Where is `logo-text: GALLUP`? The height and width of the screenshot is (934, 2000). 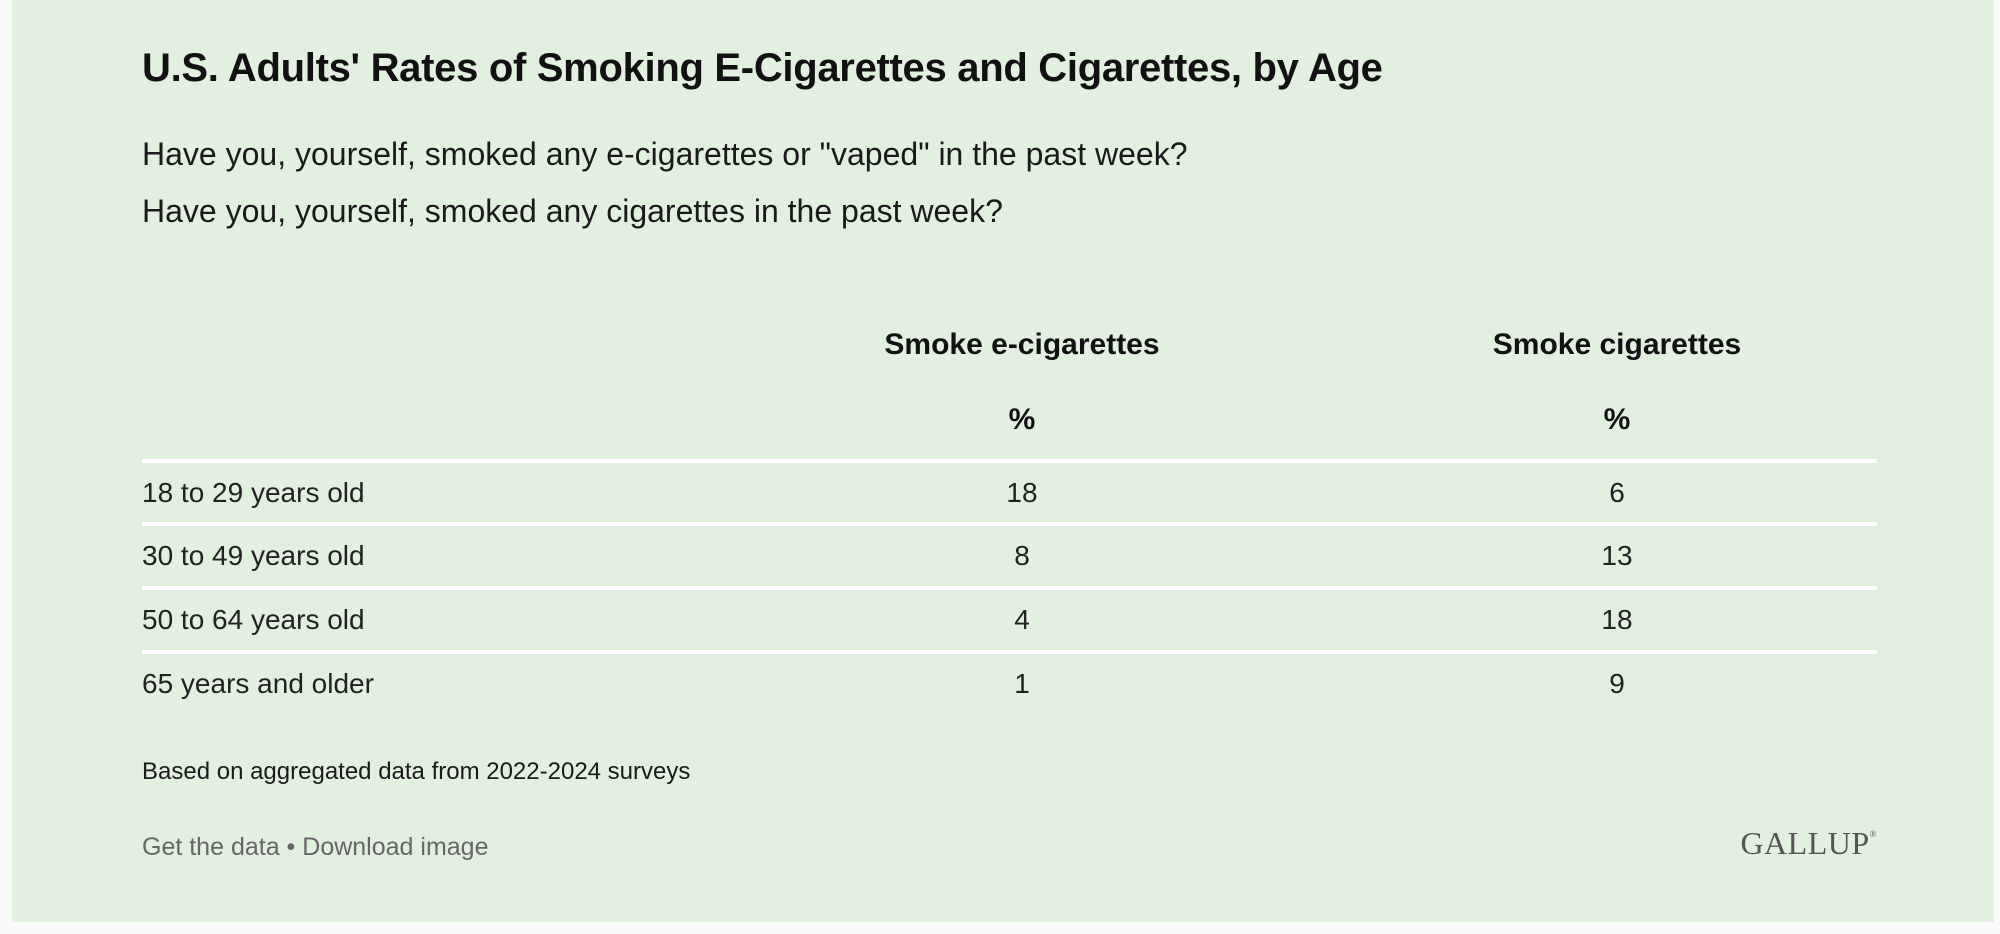
logo-text: GALLUP is located at coordinates (1805, 843).